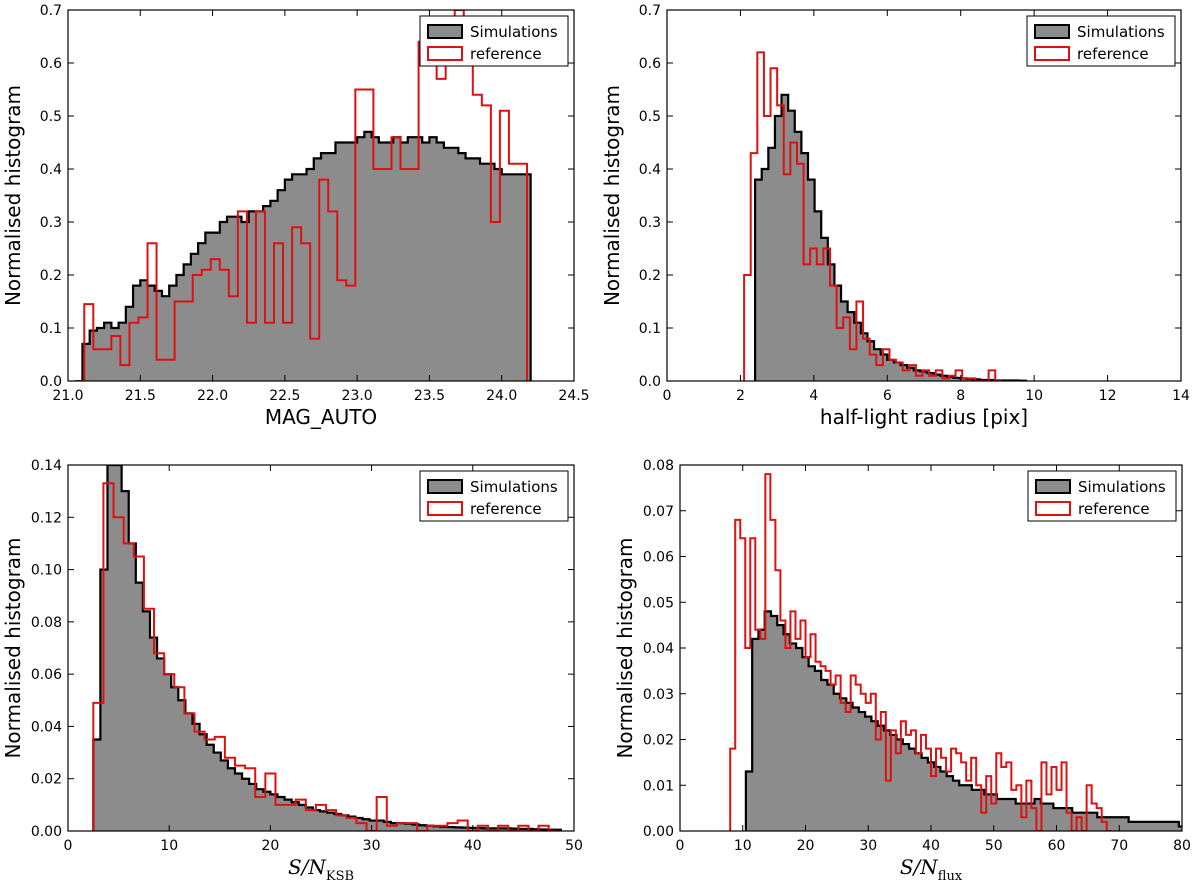 The image size is (1200, 887). Describe the element at coordinates (1181, 396) in the screenshot. I see `x-tick-label: 14` at that location.